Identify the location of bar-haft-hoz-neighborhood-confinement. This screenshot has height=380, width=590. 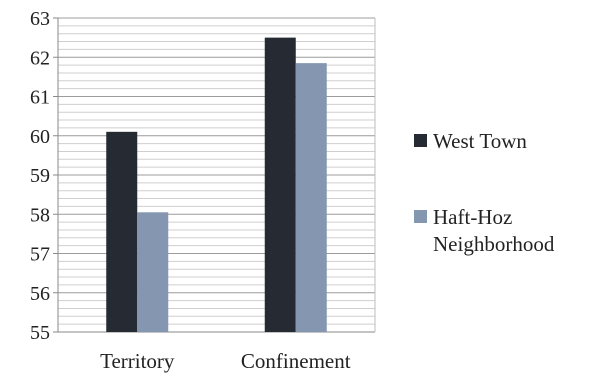
(311, 197).